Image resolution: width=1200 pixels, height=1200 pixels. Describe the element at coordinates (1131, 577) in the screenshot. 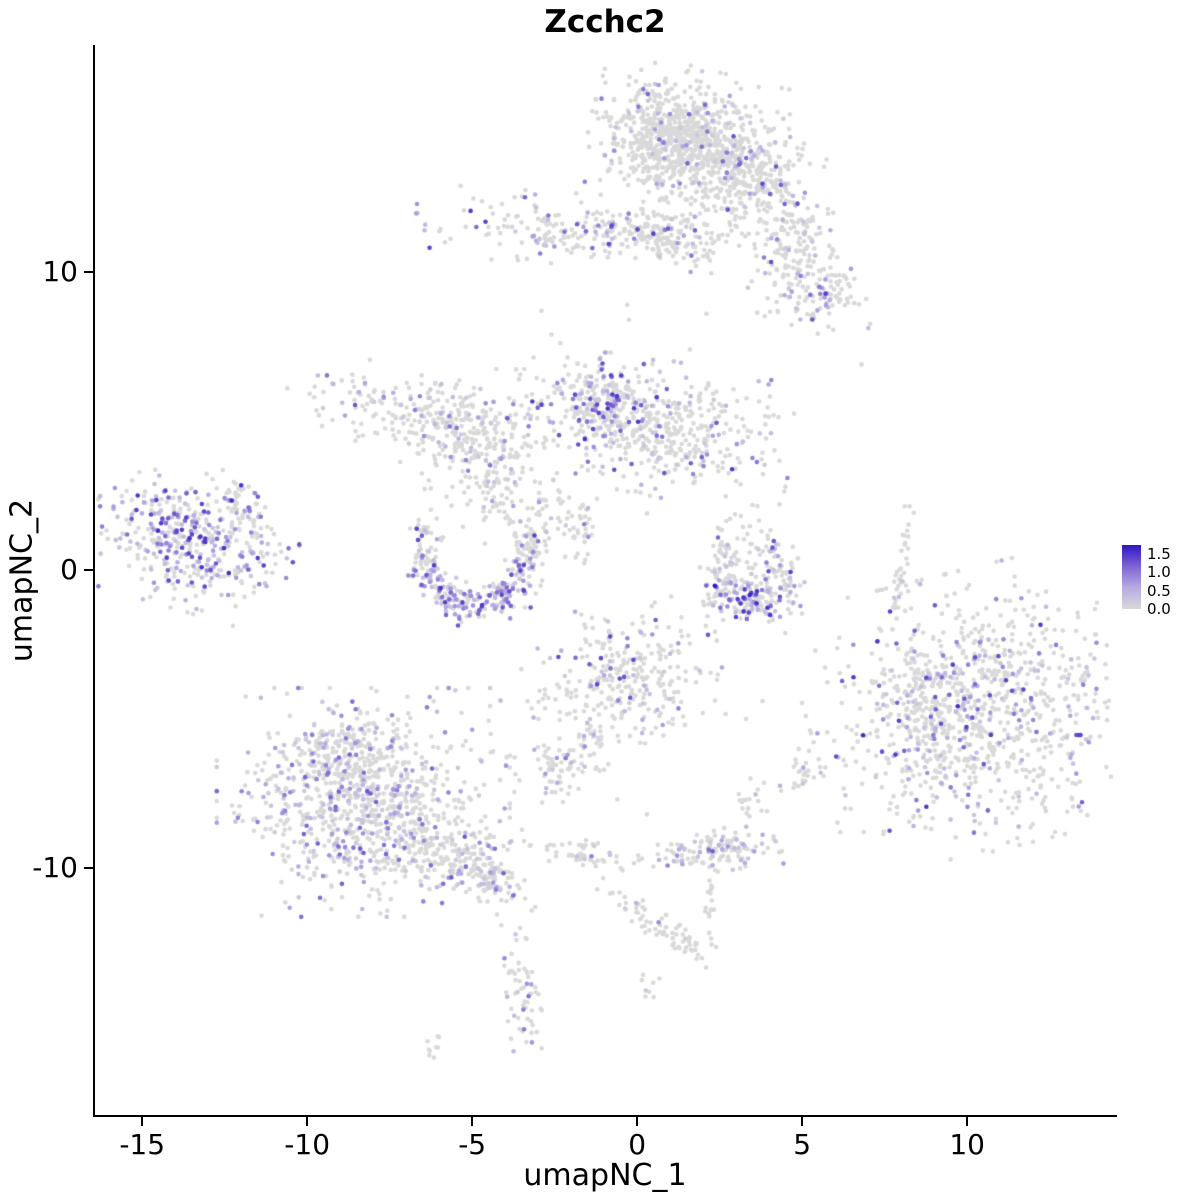

I see `colorbar-gradient` at that location.